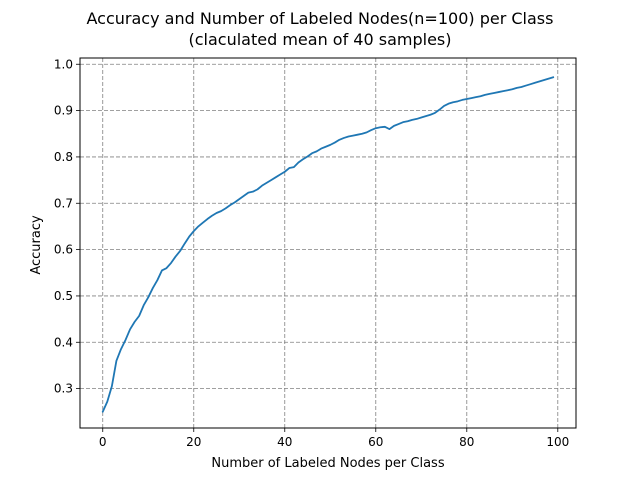  Describe the element at coordinates (63, 157) in the screenshot. I see `y-tick-label: 0.8` at that location.